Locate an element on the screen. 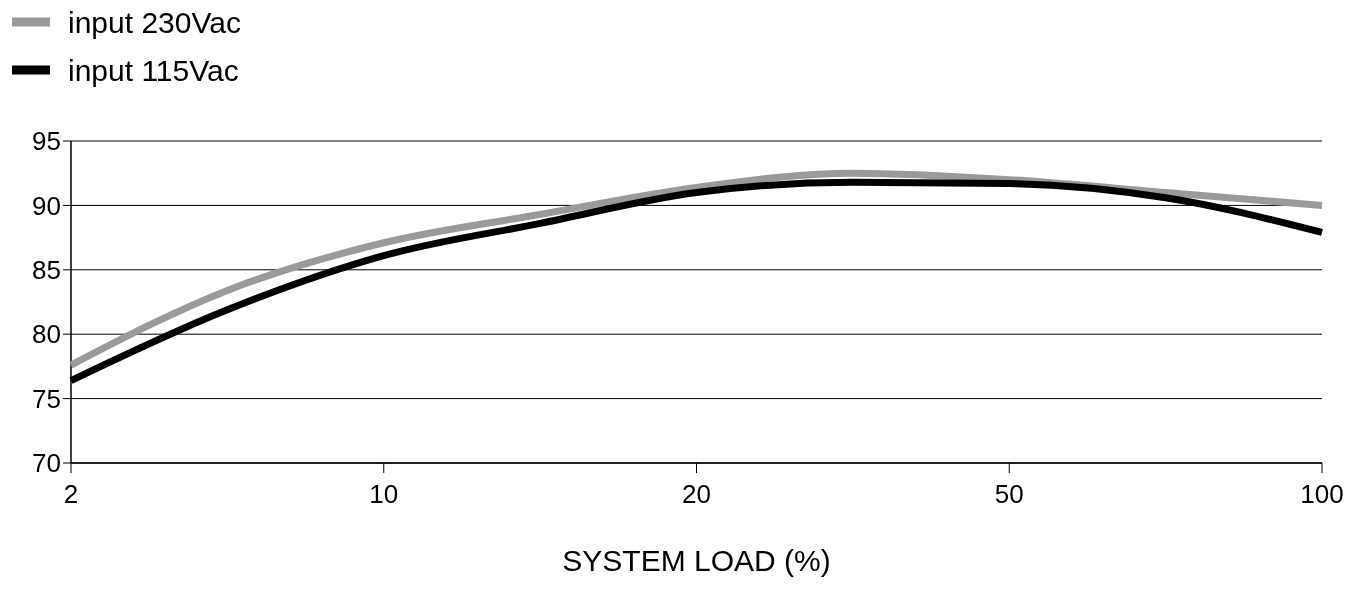 The height and width of the screenshot is (591, 1364). legend-label: input 230Vac is located at coordinates (154, 22).